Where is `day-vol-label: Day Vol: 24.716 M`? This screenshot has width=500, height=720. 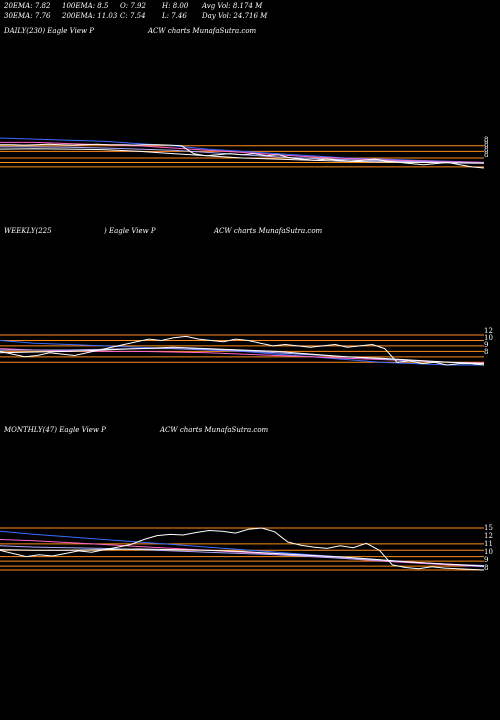
day-vol-label: Day Vol: 24.716 M is located at coordinates (235, 16).